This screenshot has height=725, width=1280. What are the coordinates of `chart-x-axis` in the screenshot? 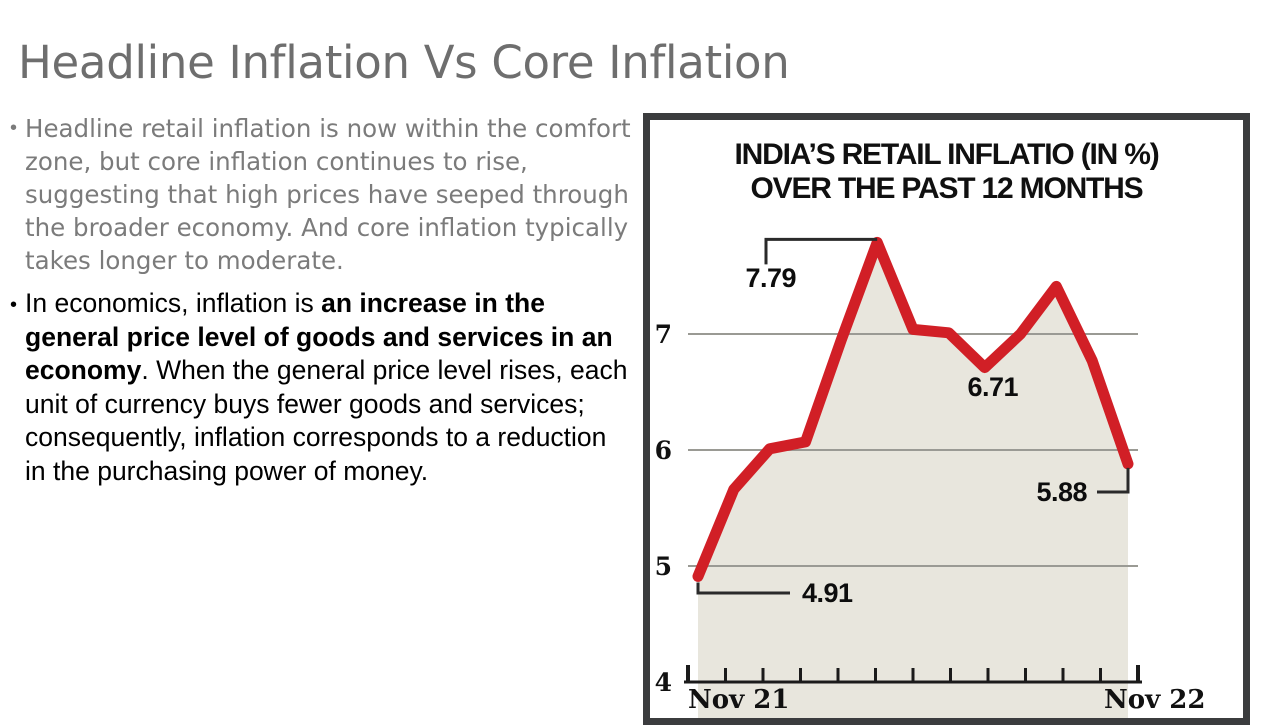 It's located at (913, 674).